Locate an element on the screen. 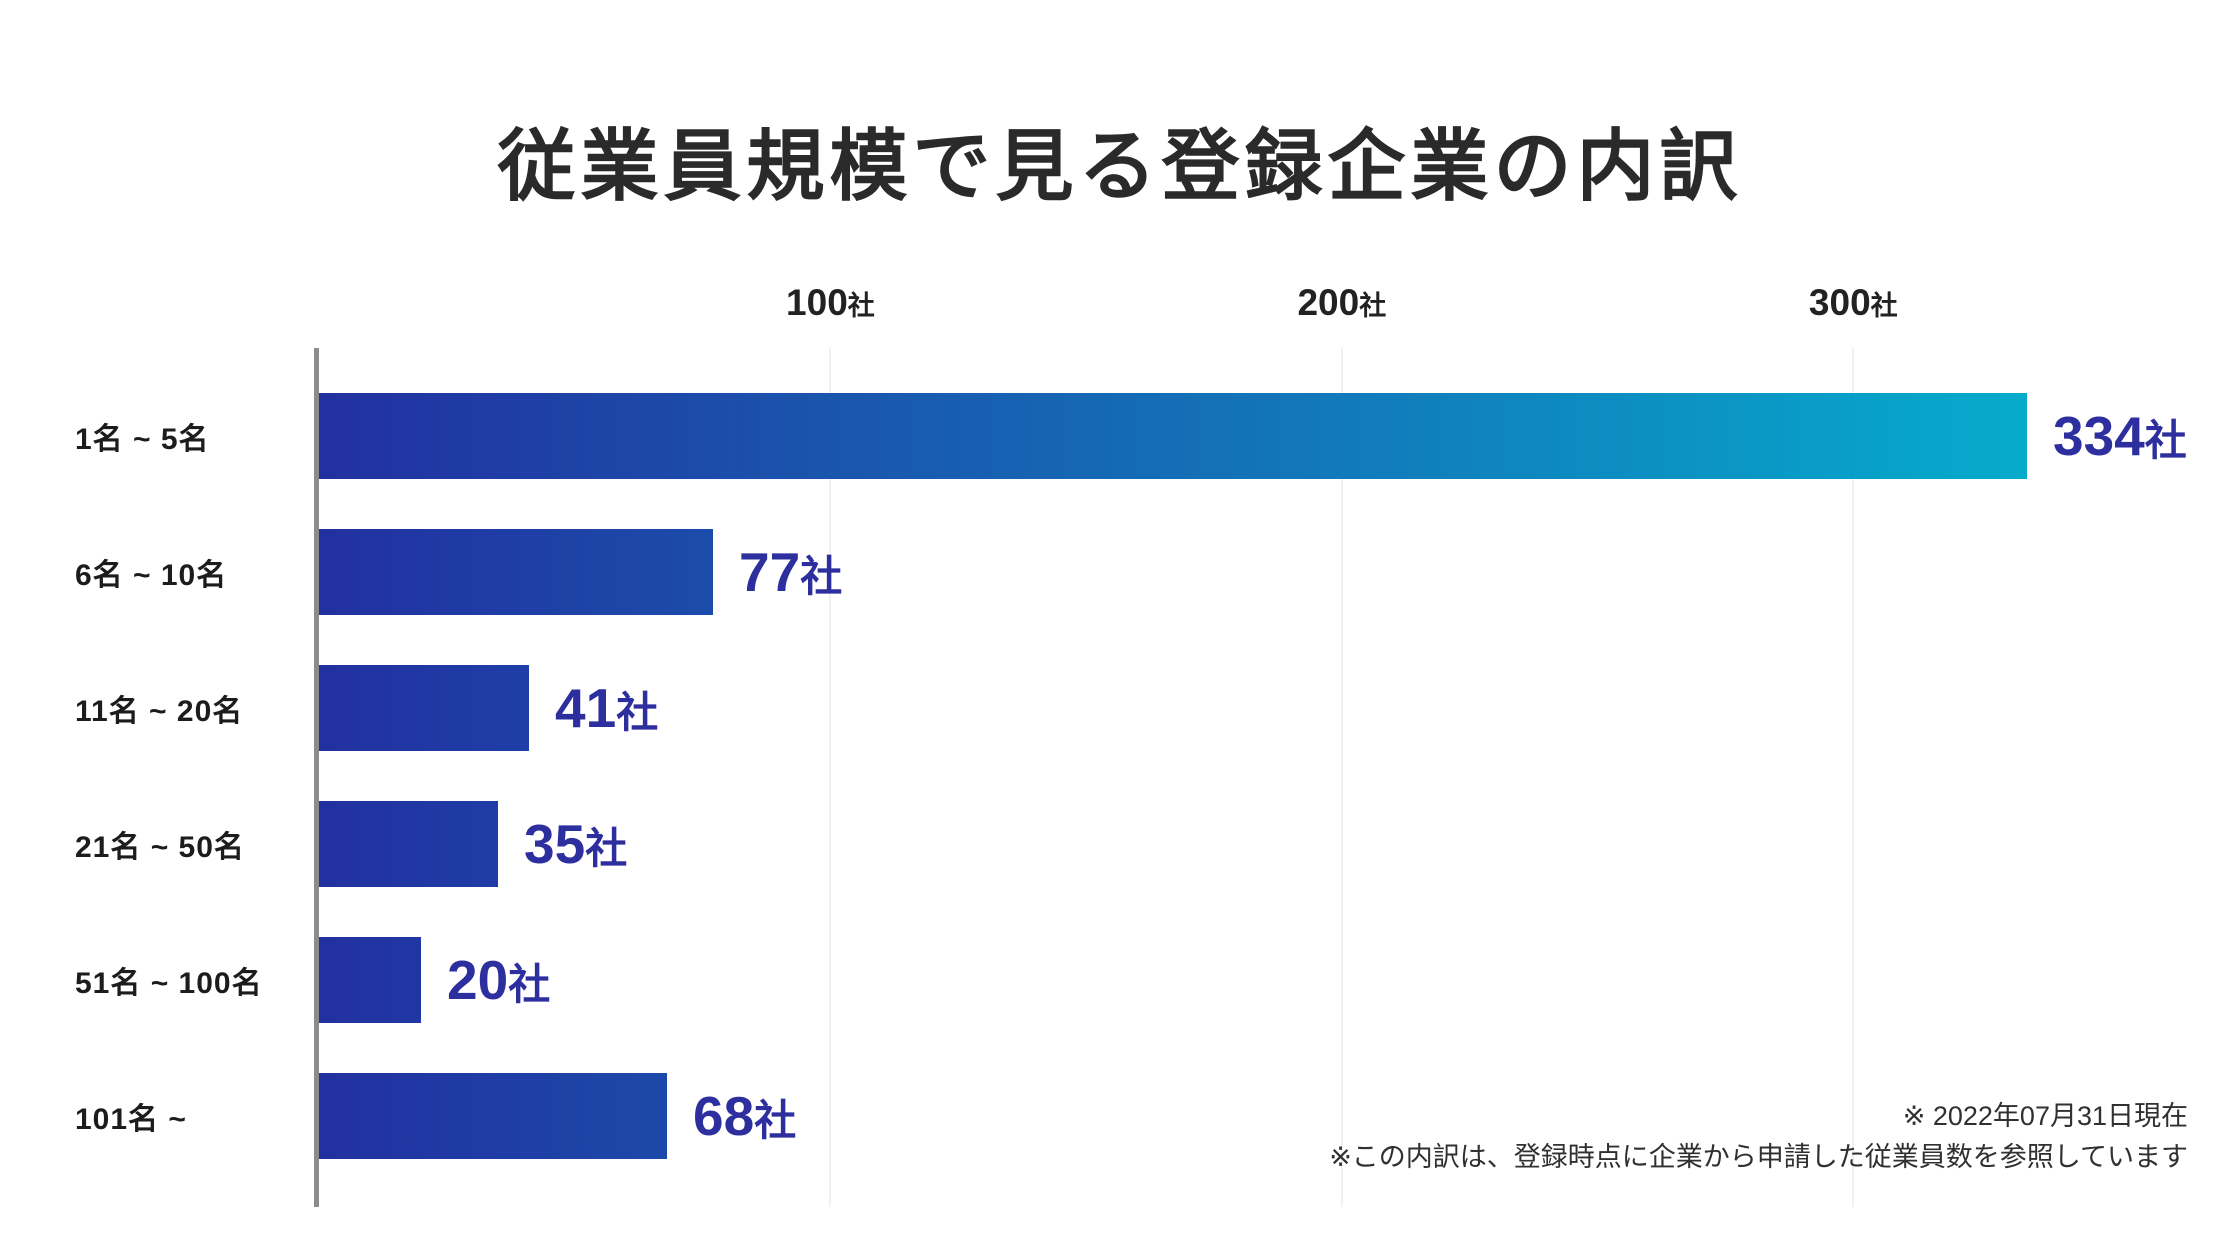 The image size is (2240, 1260). bar-row: 334社 is located at coordinates (1279, 436).